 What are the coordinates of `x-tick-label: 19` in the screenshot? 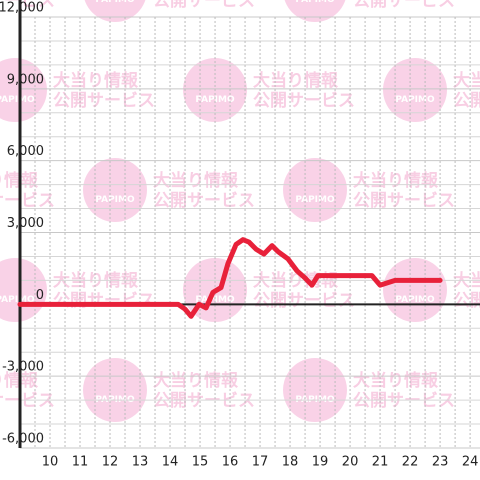 It's located at (320, 462).